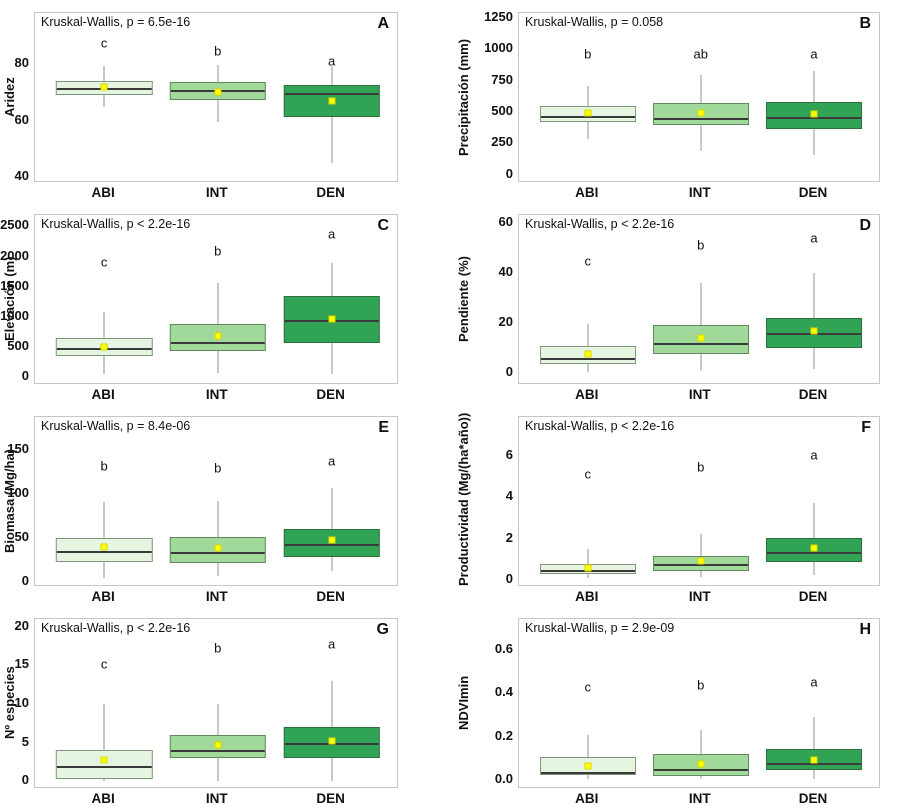  I want to click on significance-letter: ab, so click(700, 54).